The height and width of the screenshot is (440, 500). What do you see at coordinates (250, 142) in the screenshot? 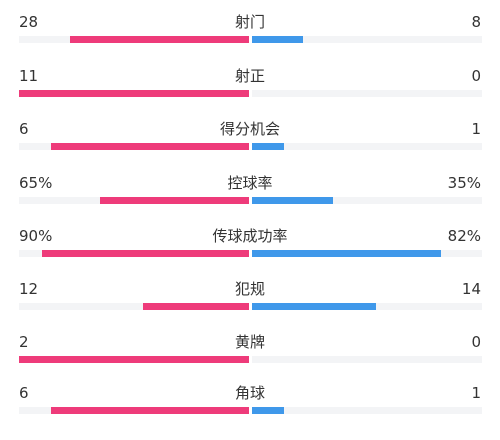
I see `stat-row-chances: 6 得分机会 1` at bounding box center [250, 142].